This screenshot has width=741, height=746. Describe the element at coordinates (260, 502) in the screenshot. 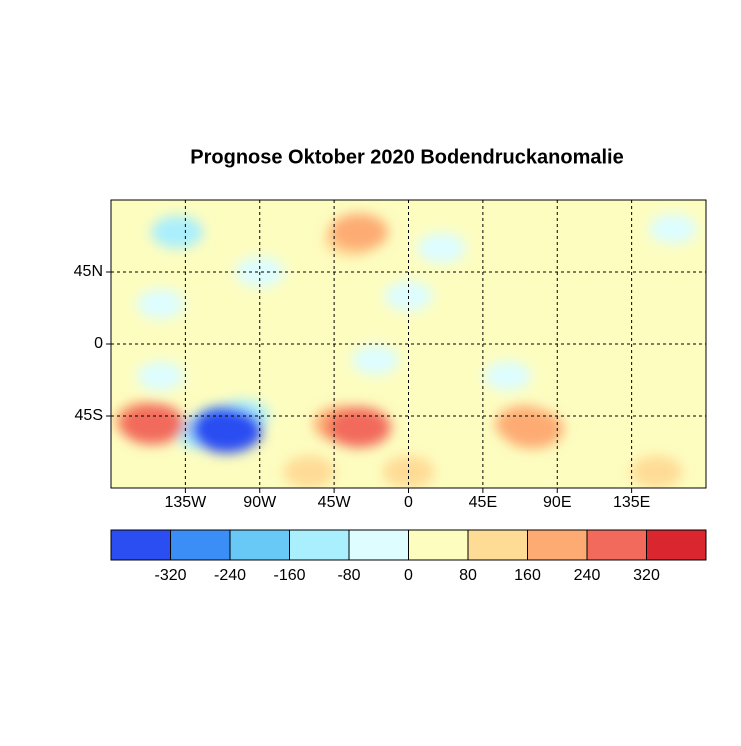

I see `x-tick-label: 90W` at that location.